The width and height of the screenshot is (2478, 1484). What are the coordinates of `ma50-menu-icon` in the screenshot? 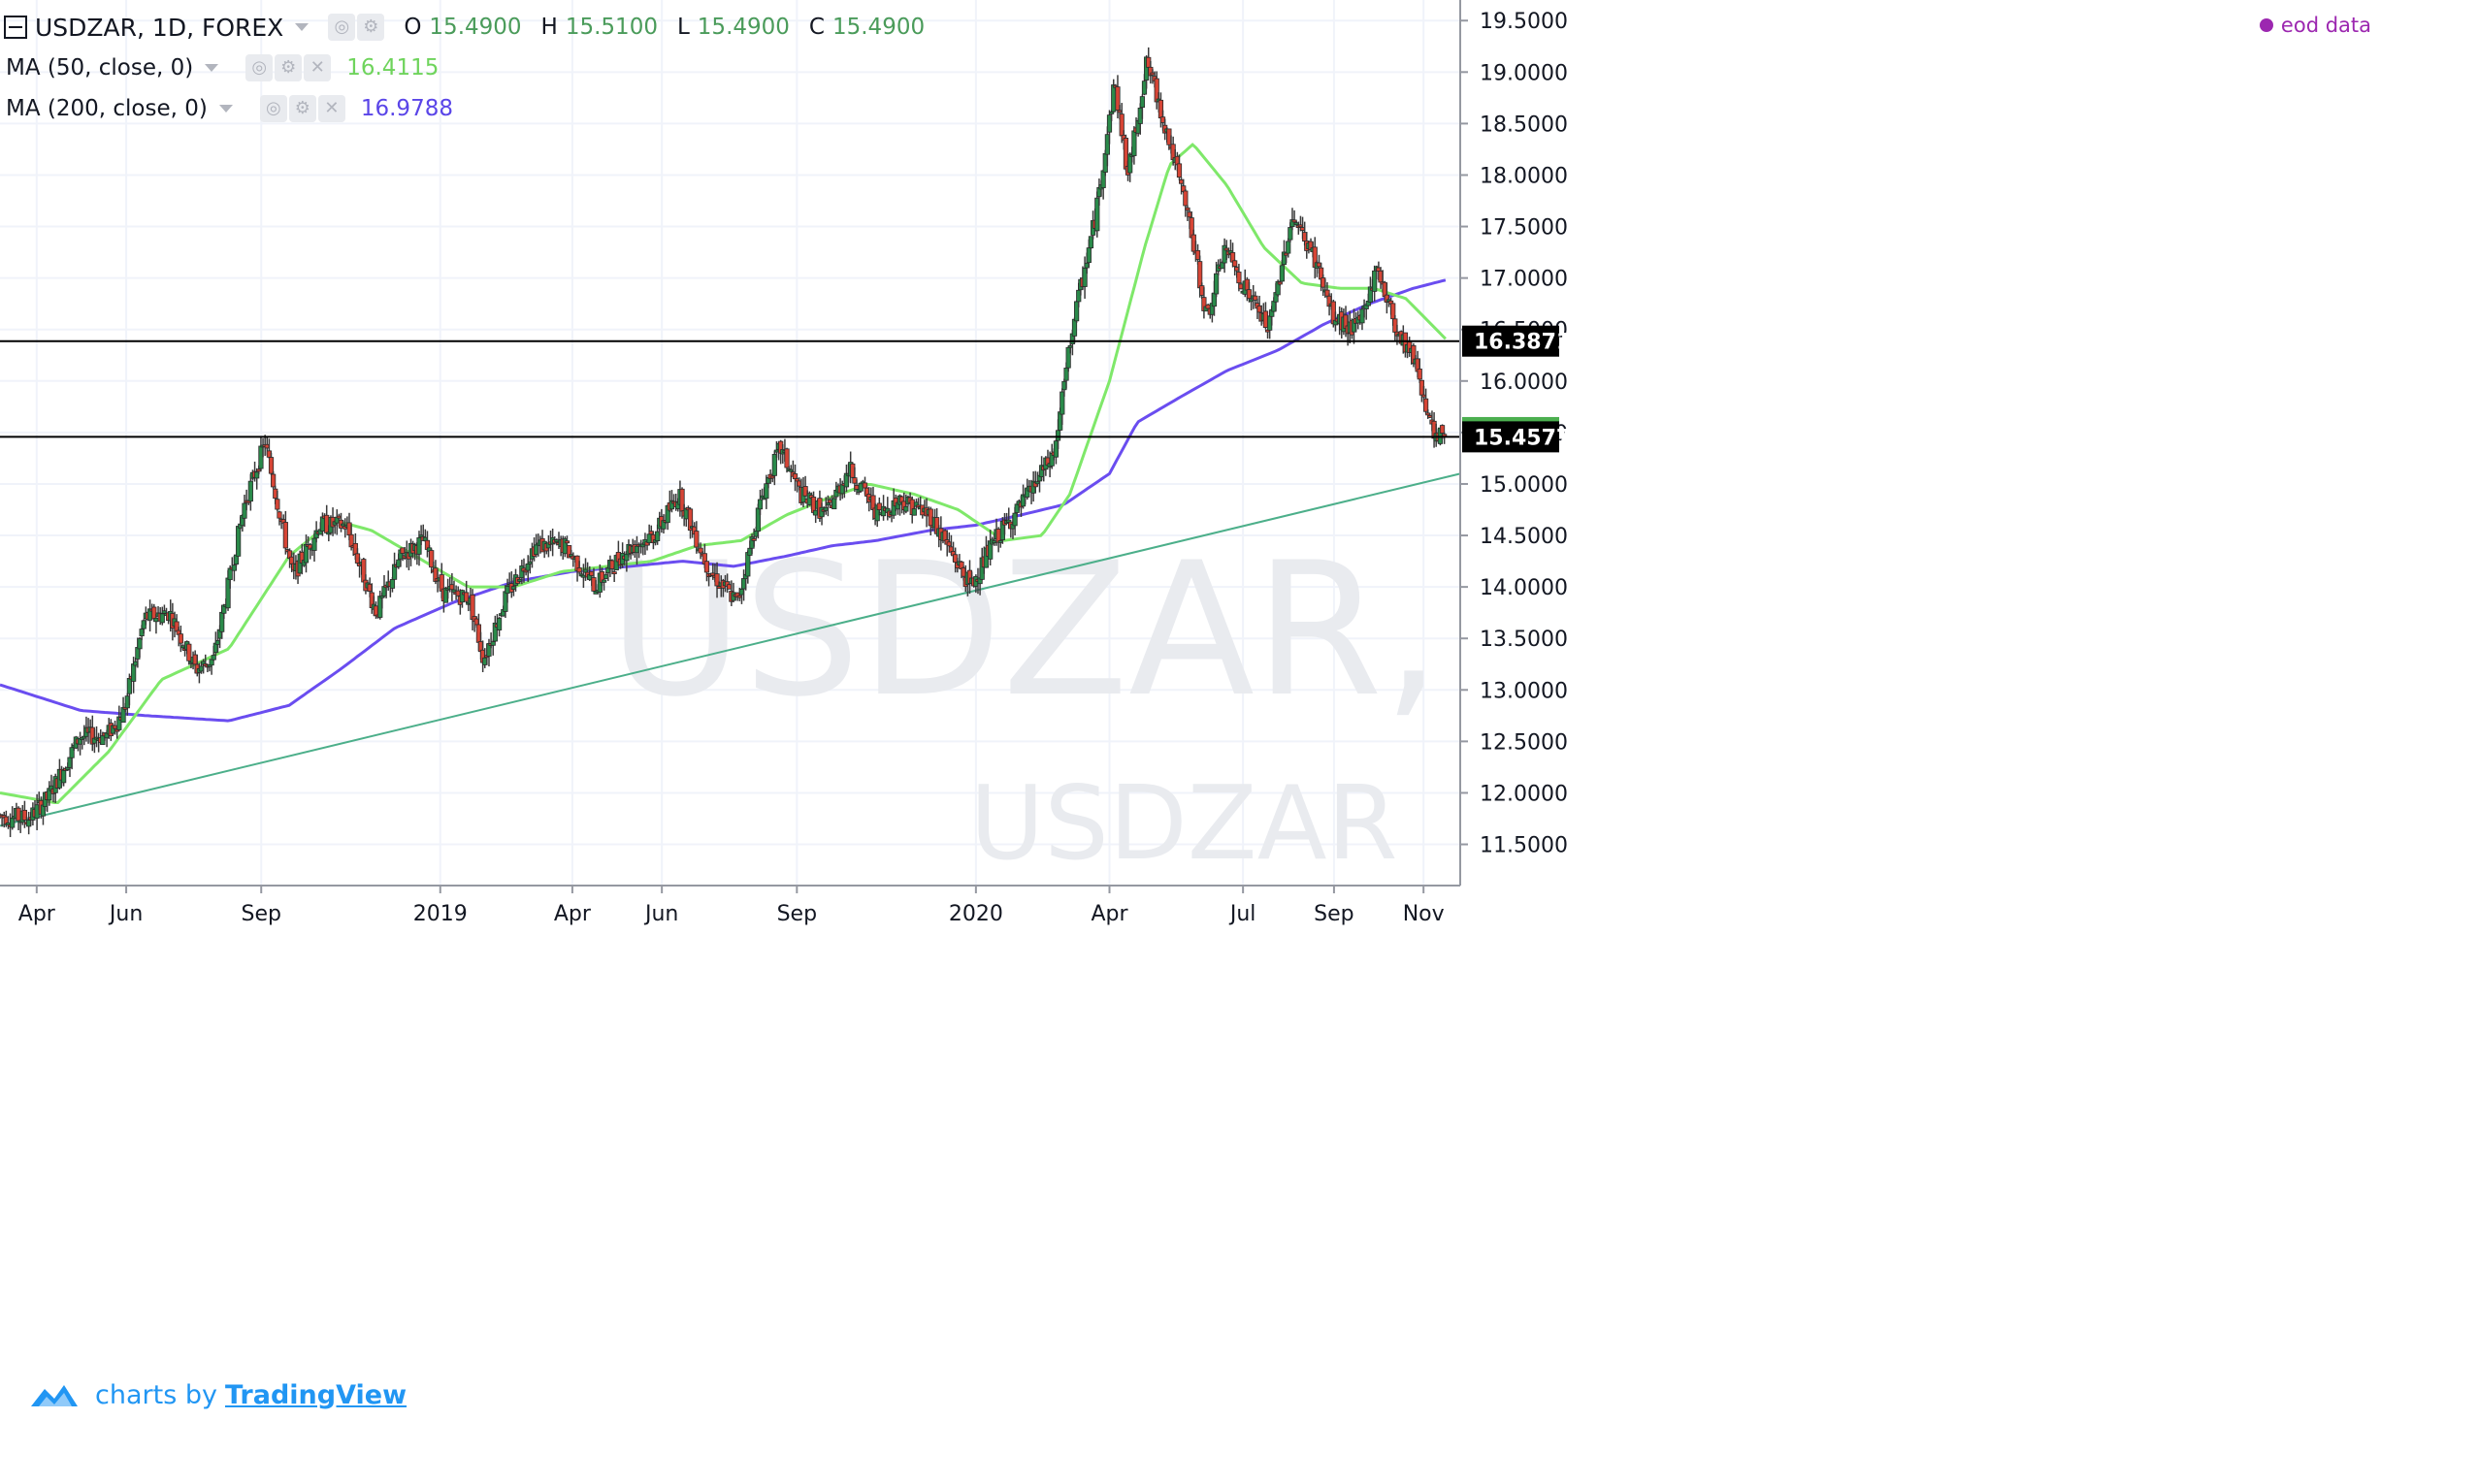 It's located at (212, 68).